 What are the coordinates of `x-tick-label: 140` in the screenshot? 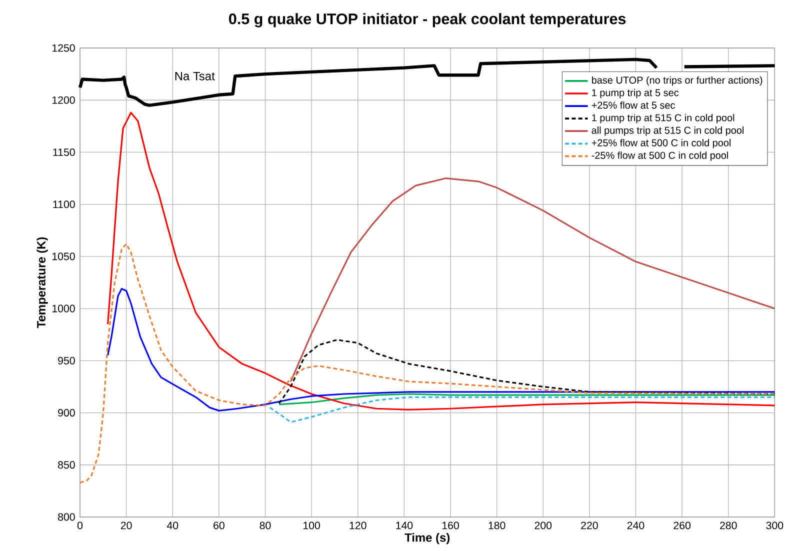 It's located at (404, 526).